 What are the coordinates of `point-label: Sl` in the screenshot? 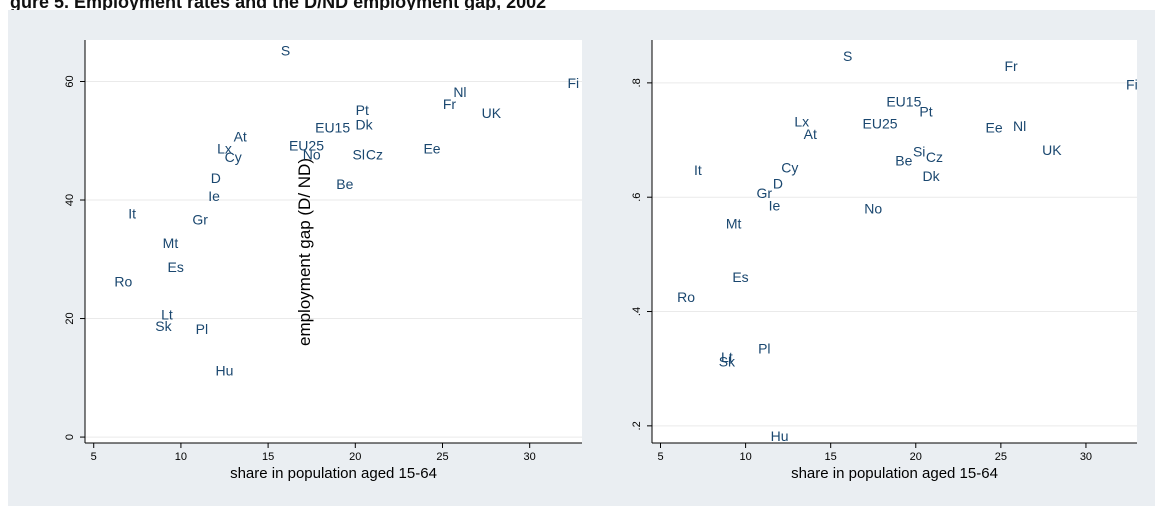 It's located at (359, 154).